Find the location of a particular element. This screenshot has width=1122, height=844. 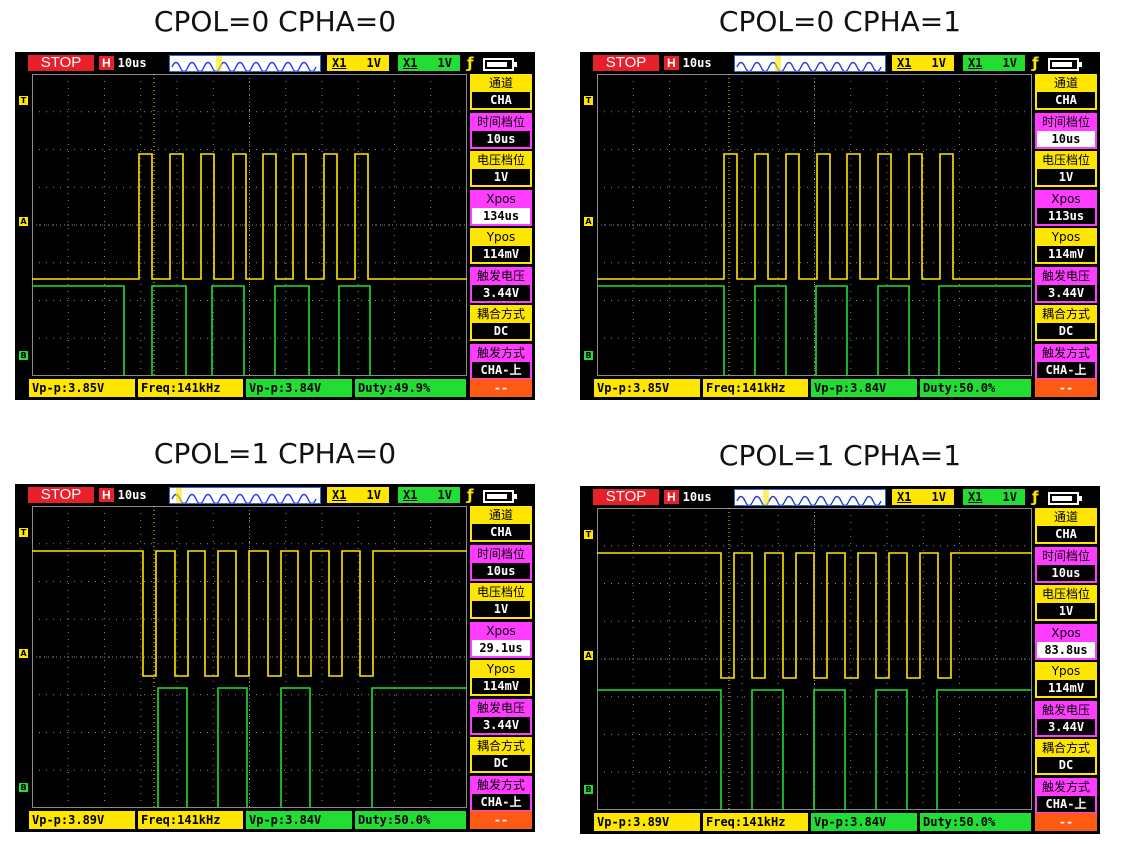

trigger-level-marker: T is located at coordinates (588, 534).